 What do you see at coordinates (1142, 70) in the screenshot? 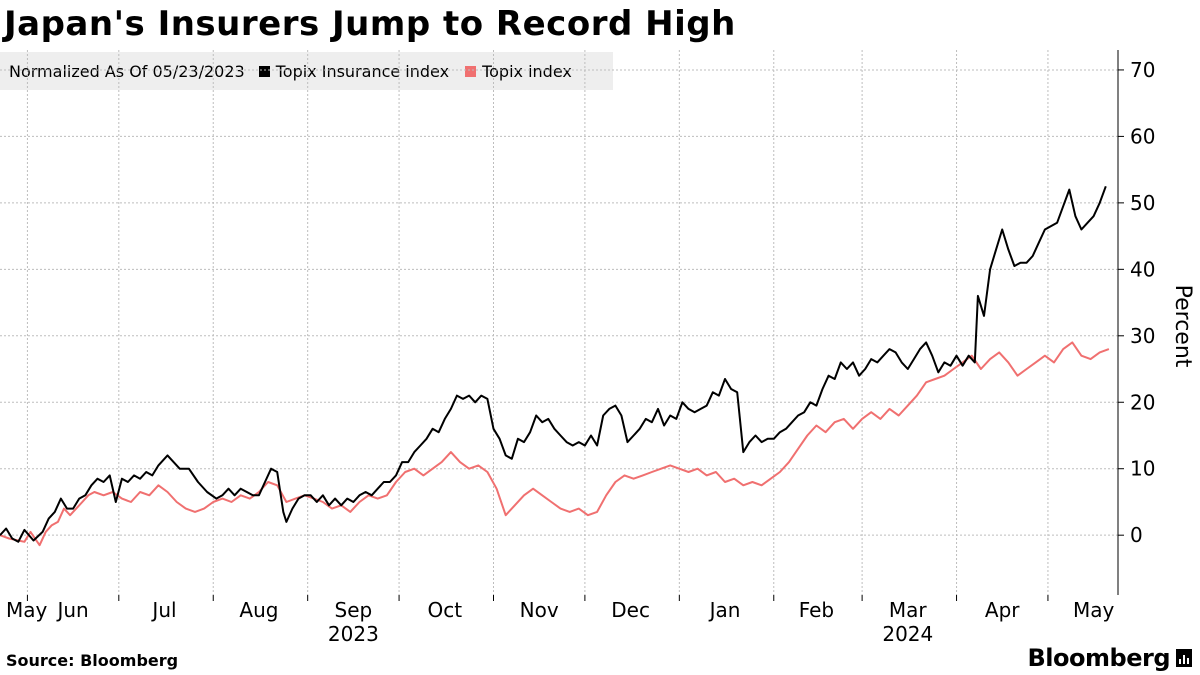
I see `y-tick-label: 70` at bounding box center [1142, 70].